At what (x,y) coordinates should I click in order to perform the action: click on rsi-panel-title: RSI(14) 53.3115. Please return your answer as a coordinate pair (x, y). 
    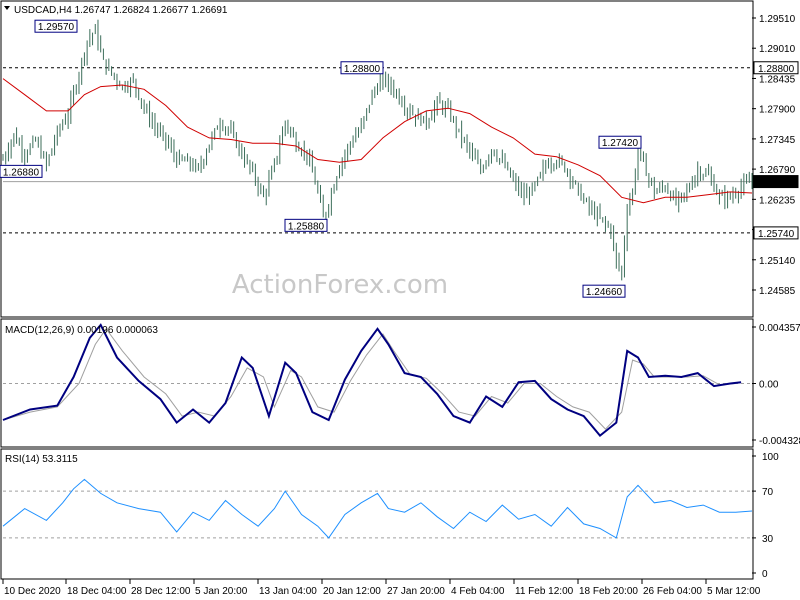
    Looking at the image, I should click on (41, 459).